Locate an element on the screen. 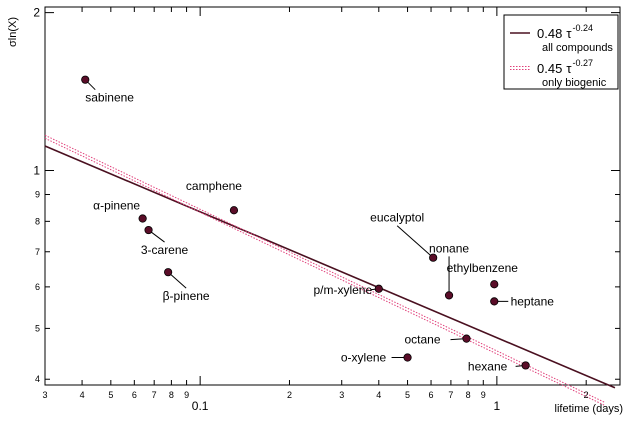  y-tick-label-minor: 7 is located at coordinates (37, 252).